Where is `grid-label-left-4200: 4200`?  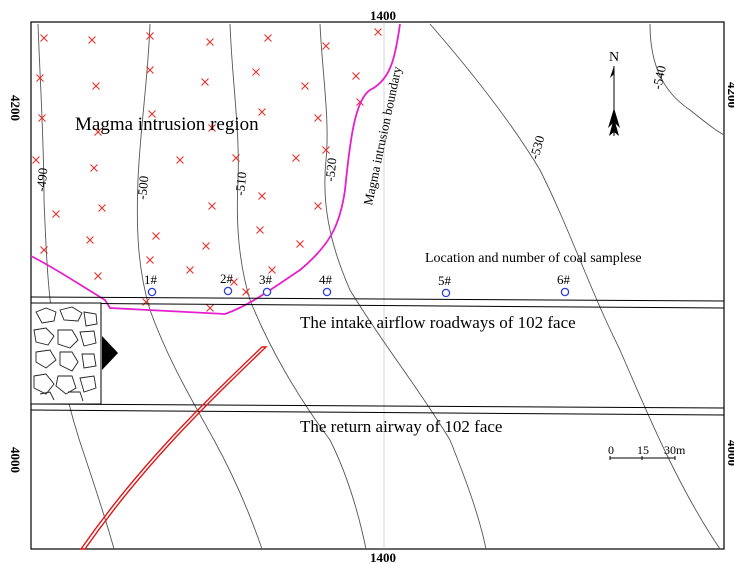
grid-label-left-4200: 4200 is located at coordinates (15, 108).